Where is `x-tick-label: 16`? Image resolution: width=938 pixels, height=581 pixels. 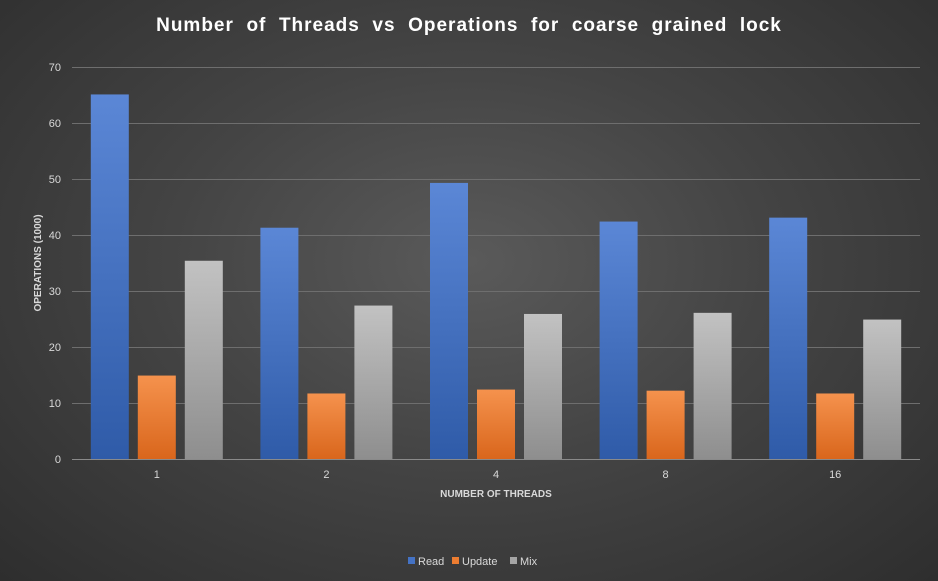
x-tick-label: 16 is located at coordinates (835, 475).